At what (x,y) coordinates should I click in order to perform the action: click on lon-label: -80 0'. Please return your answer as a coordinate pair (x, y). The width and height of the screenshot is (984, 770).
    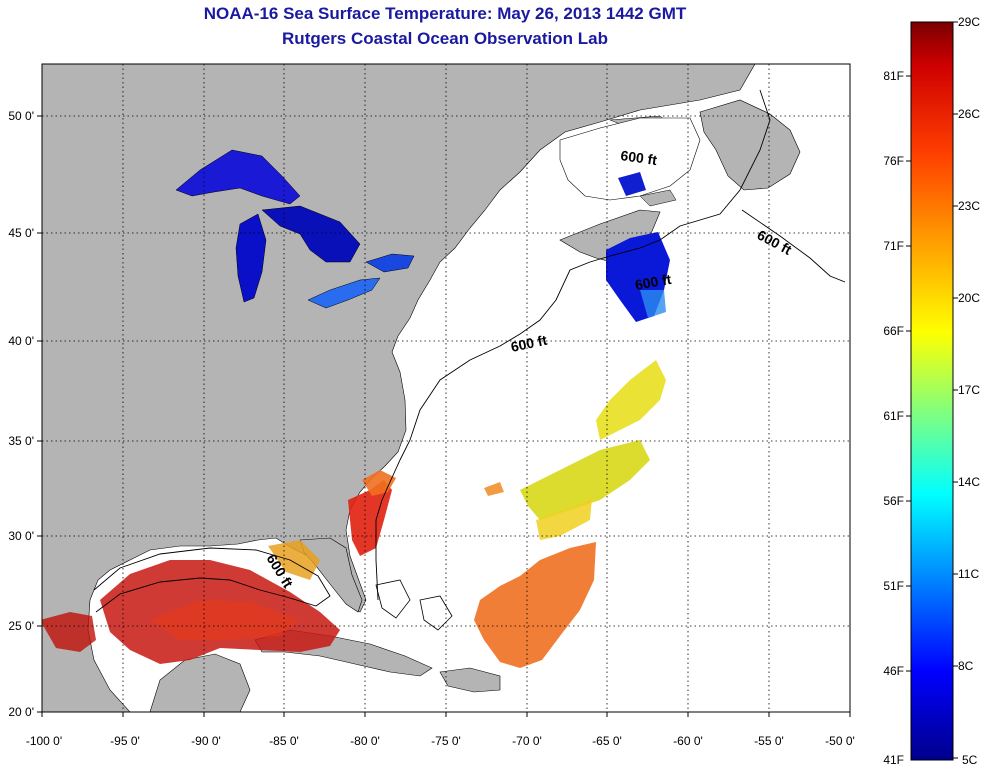
    Looking at the image, I should click on (365, 741).